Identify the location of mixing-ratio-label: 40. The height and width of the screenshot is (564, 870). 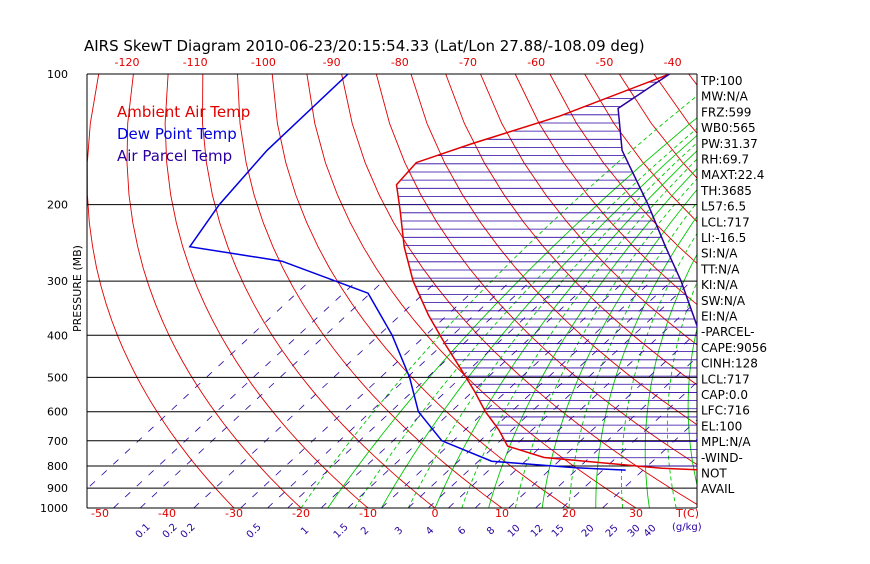
(650, 531).